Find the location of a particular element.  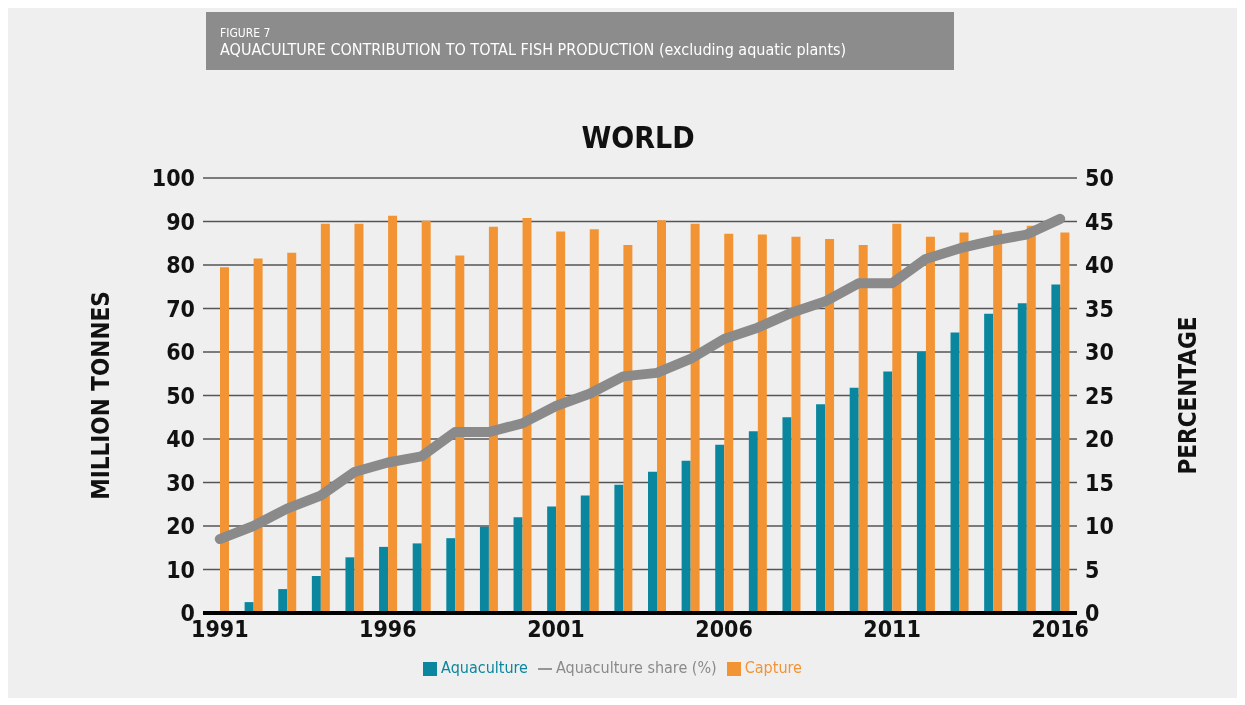

chart-title: WORLD is located at coordinates (638, 137).